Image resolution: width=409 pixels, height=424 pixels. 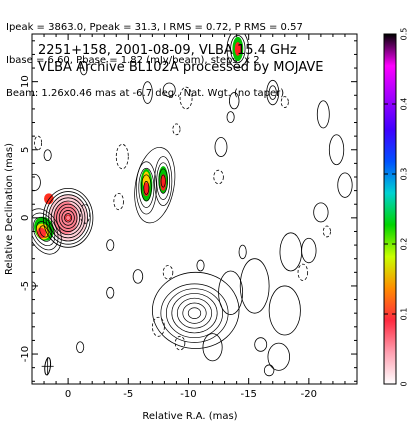 What do you see at coordinates (404, 244) in the screenshot?
I see `colorbar-tick-label: 0.2` at bounding box center [404, 244].